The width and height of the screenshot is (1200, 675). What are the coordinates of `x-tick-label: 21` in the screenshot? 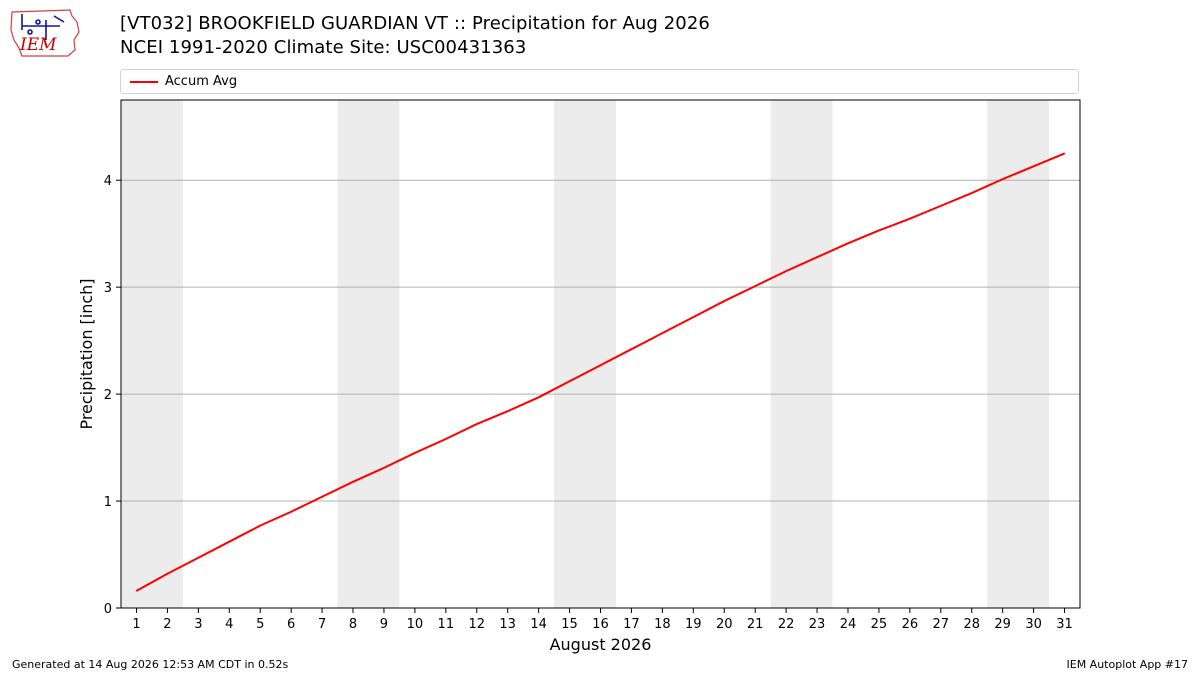 It's located at (755, 624).